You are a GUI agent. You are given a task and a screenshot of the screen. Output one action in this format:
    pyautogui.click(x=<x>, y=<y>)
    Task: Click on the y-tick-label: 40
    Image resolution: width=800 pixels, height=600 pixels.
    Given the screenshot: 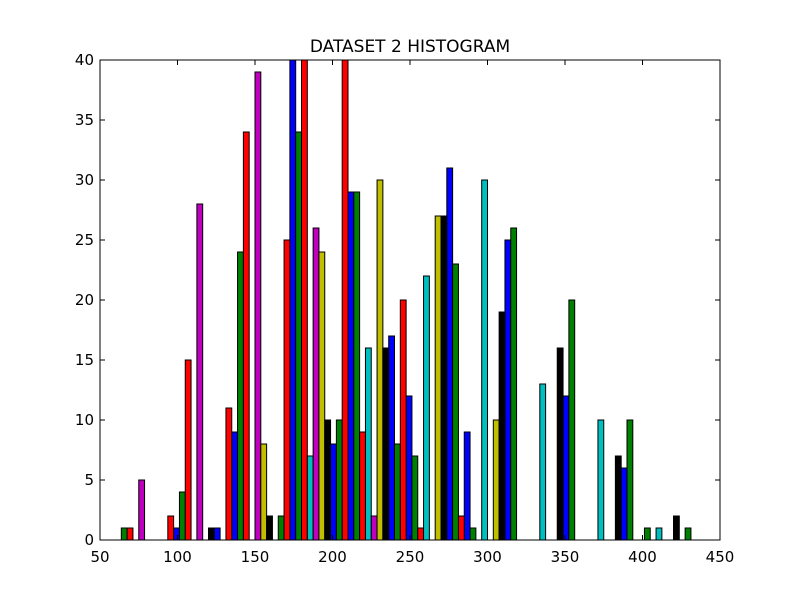 What is the action you would take?
    pyautogui.click(x=84, y=60)
    